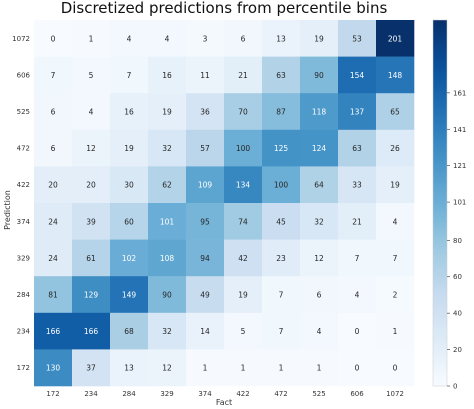 Image resolution: width=474 pixels, height=409 pixels. What do you see at coordinates (459, 93) in the screenshot?
I see `colorbar-tick-label: 161` at bounding box center [459, 93].